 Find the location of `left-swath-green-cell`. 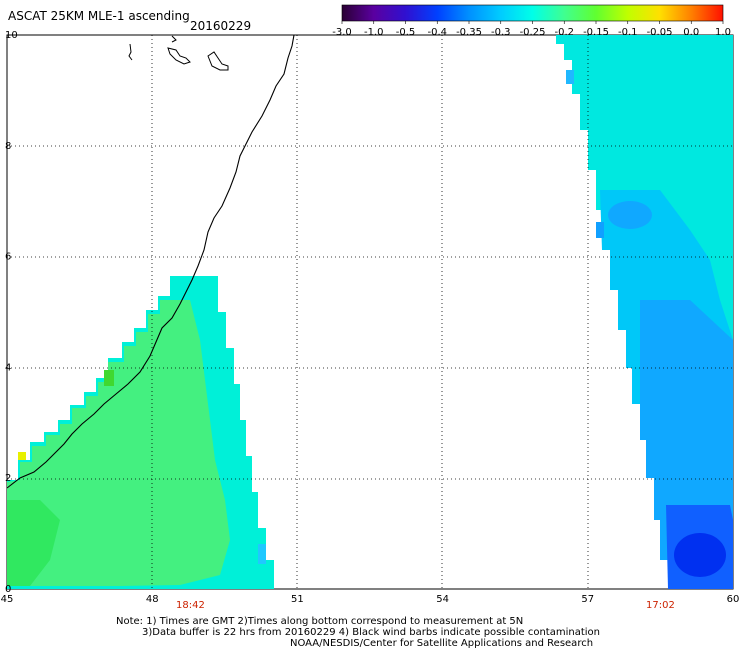

left-swath-green-cell is located at coordinates (109, 378).